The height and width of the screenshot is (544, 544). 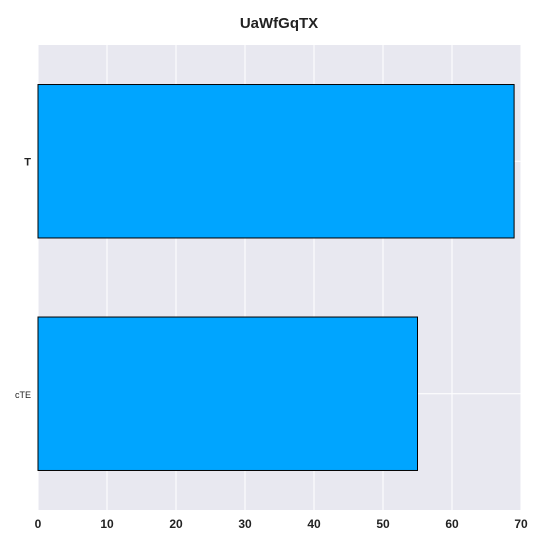 I want to click on x-tick-label-5: 50, so click(x=383, y=524).